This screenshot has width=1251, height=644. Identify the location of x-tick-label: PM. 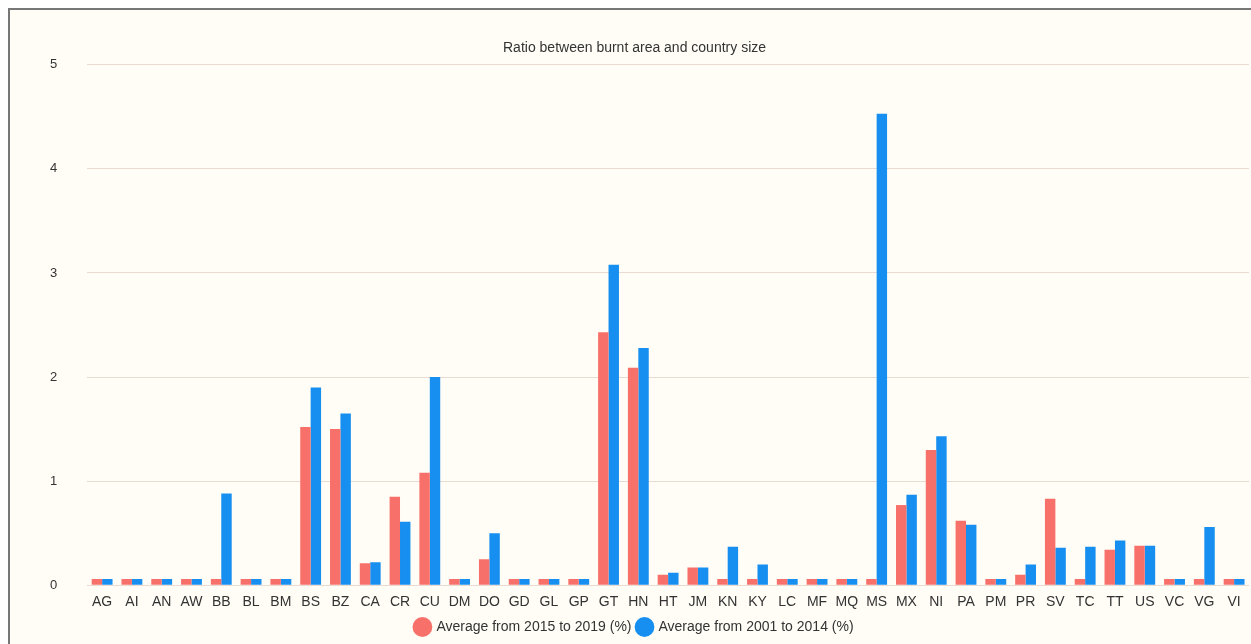
(996, 601).